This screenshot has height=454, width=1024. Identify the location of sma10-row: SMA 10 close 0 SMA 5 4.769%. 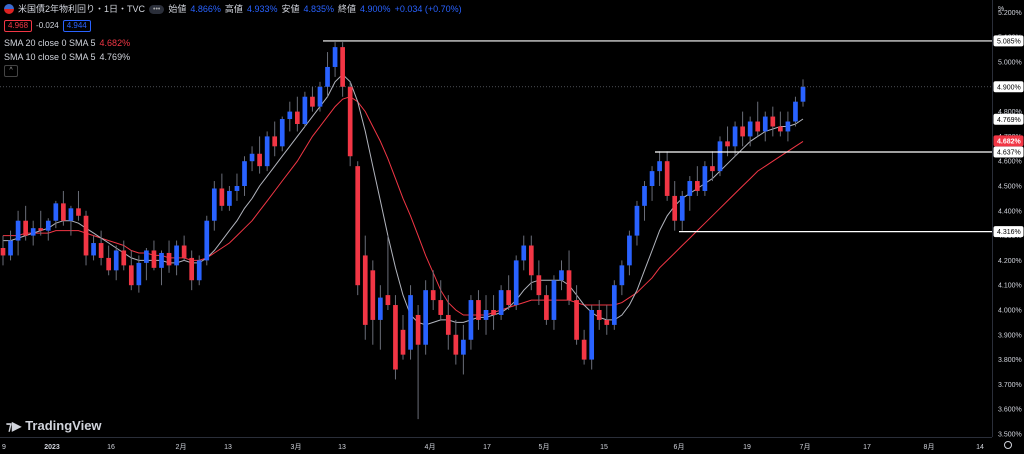
(233, 57).